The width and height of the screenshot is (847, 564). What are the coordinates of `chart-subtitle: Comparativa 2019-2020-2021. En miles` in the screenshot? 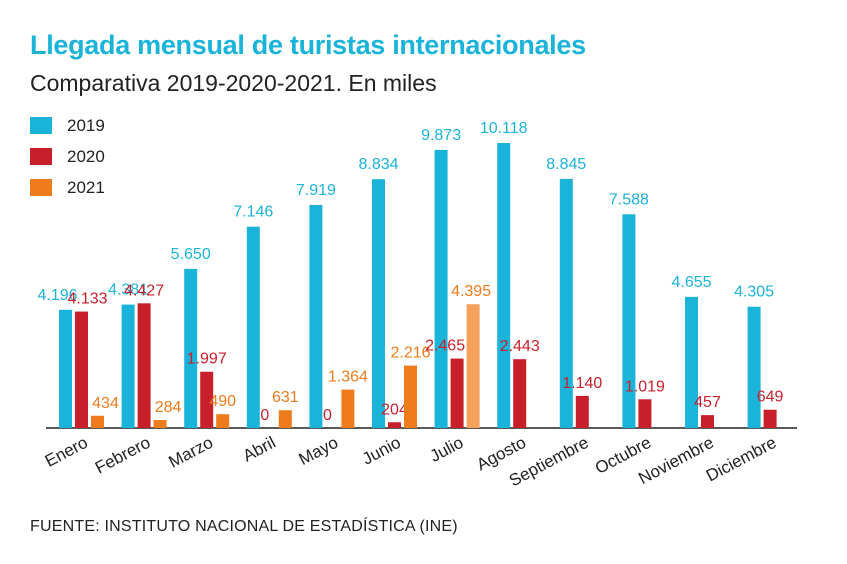 It's located at (233, 83).